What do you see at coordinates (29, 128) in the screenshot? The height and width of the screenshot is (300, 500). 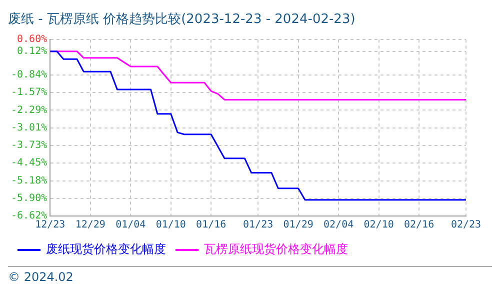 I see `y-tick-label: -3.01%` at bounding box center [29, 128].